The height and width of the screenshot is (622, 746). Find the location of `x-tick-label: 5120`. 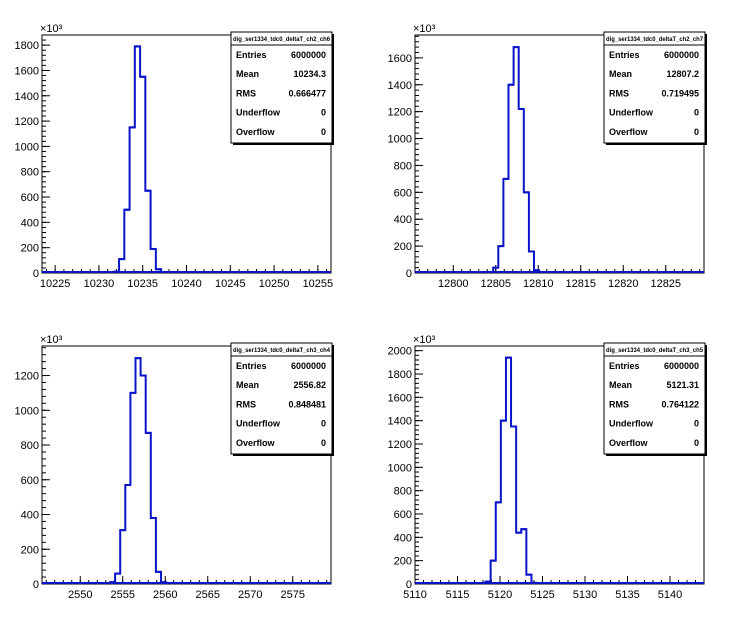

x-tick-label: 5120 is located at coordinates (500, 595).